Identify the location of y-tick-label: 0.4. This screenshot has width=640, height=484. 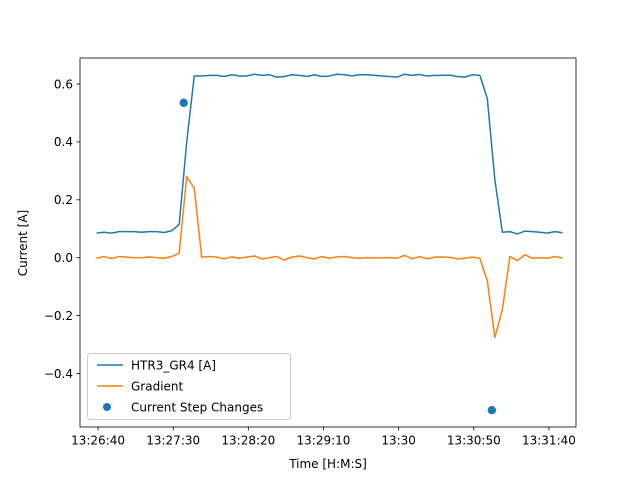
(63, 142).